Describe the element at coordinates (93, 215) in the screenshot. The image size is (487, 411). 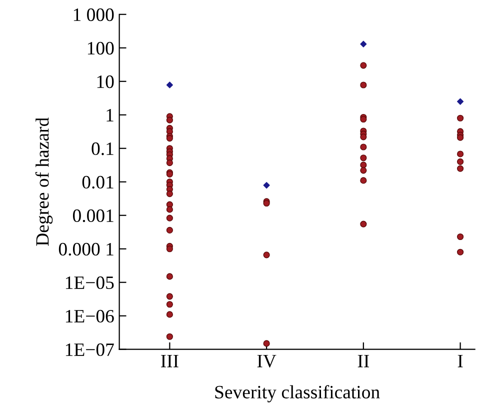
I see `y-tick-label: 0.001` at that location.